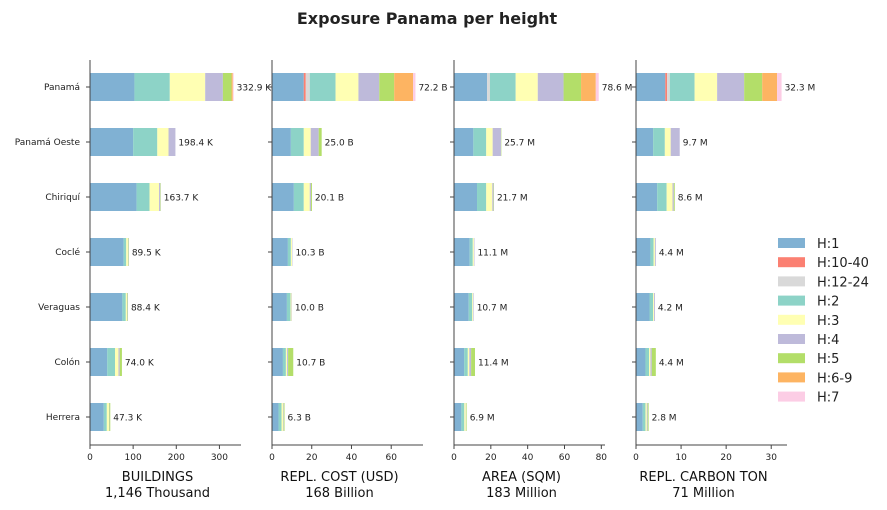 The height and width of the screenshot is (510, 887). What do you see at coordinates (670, 309) in the screenshot?
I see `total-label-veraguas: 4.2 M` at bounding box center [670, 309].